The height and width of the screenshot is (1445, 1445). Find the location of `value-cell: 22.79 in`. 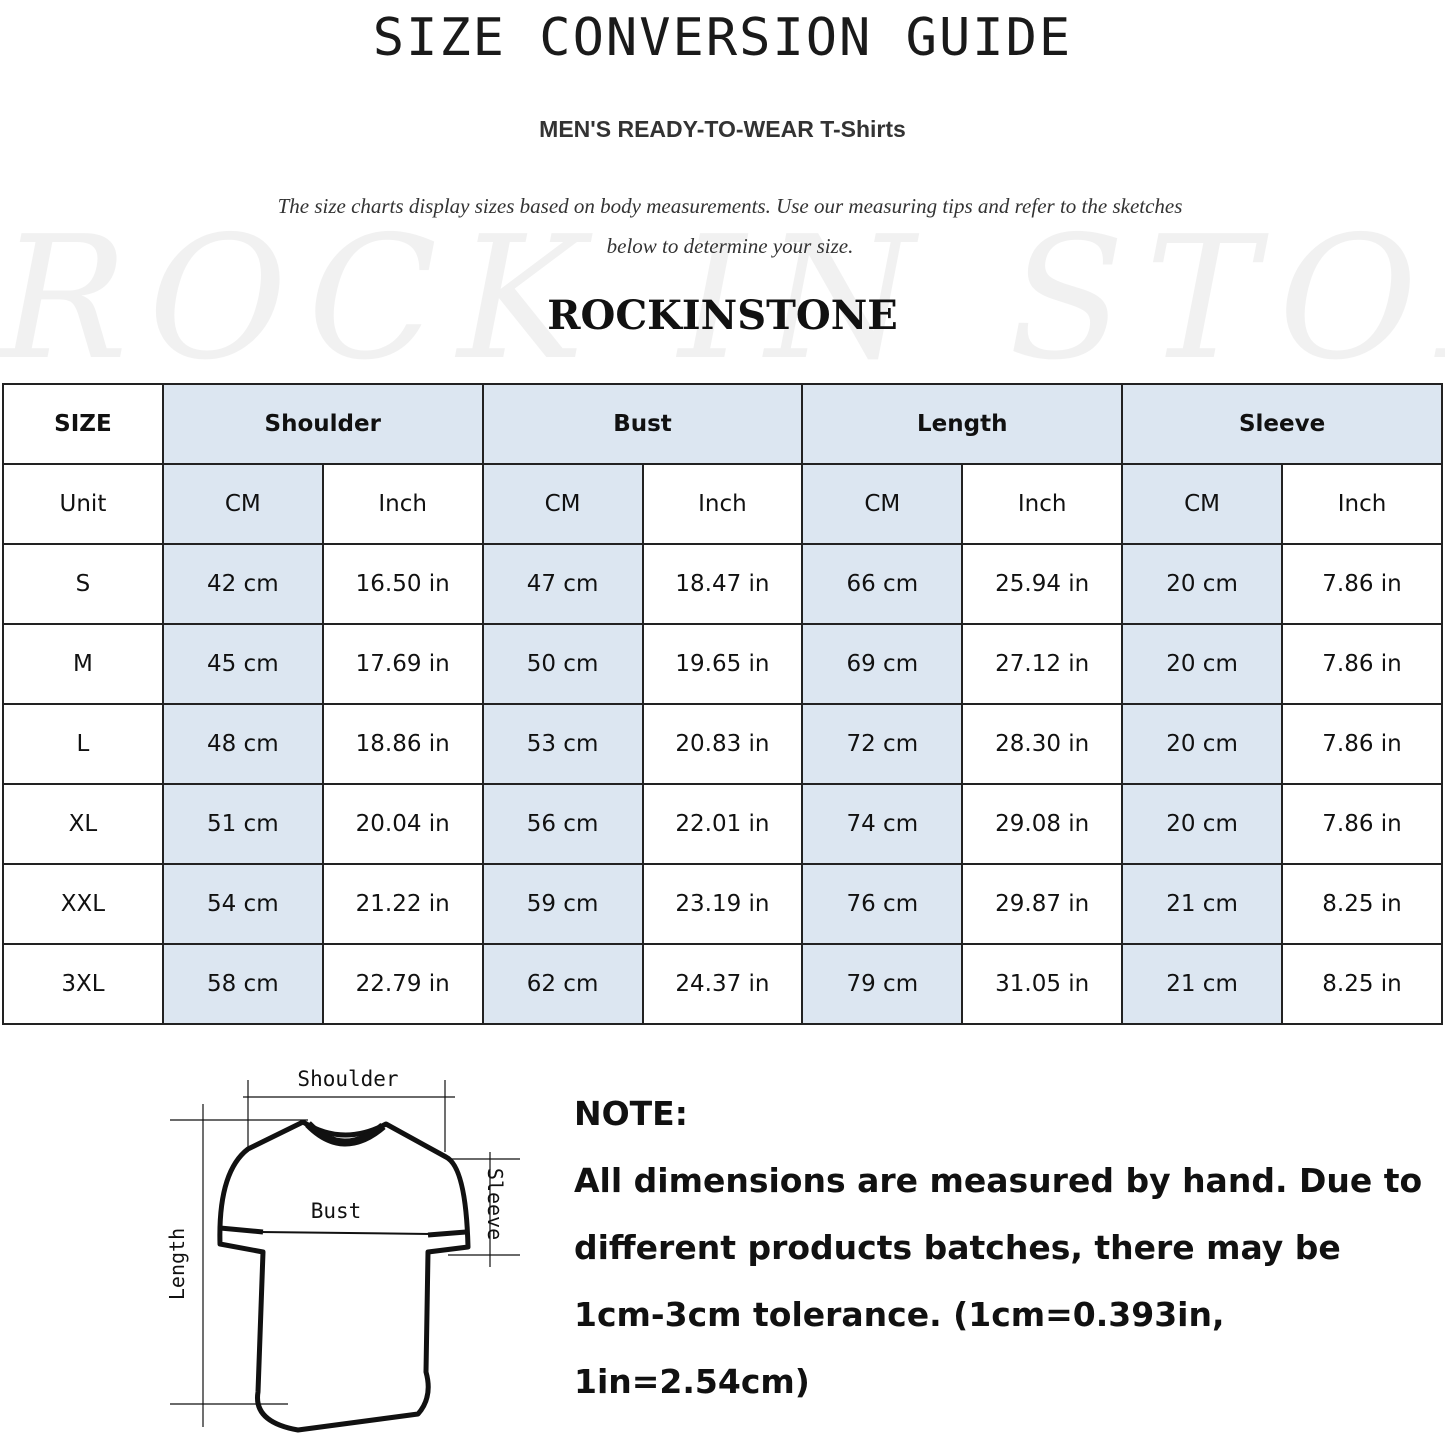

value-cell: 22.79 in is located at coordinates (402, 984).